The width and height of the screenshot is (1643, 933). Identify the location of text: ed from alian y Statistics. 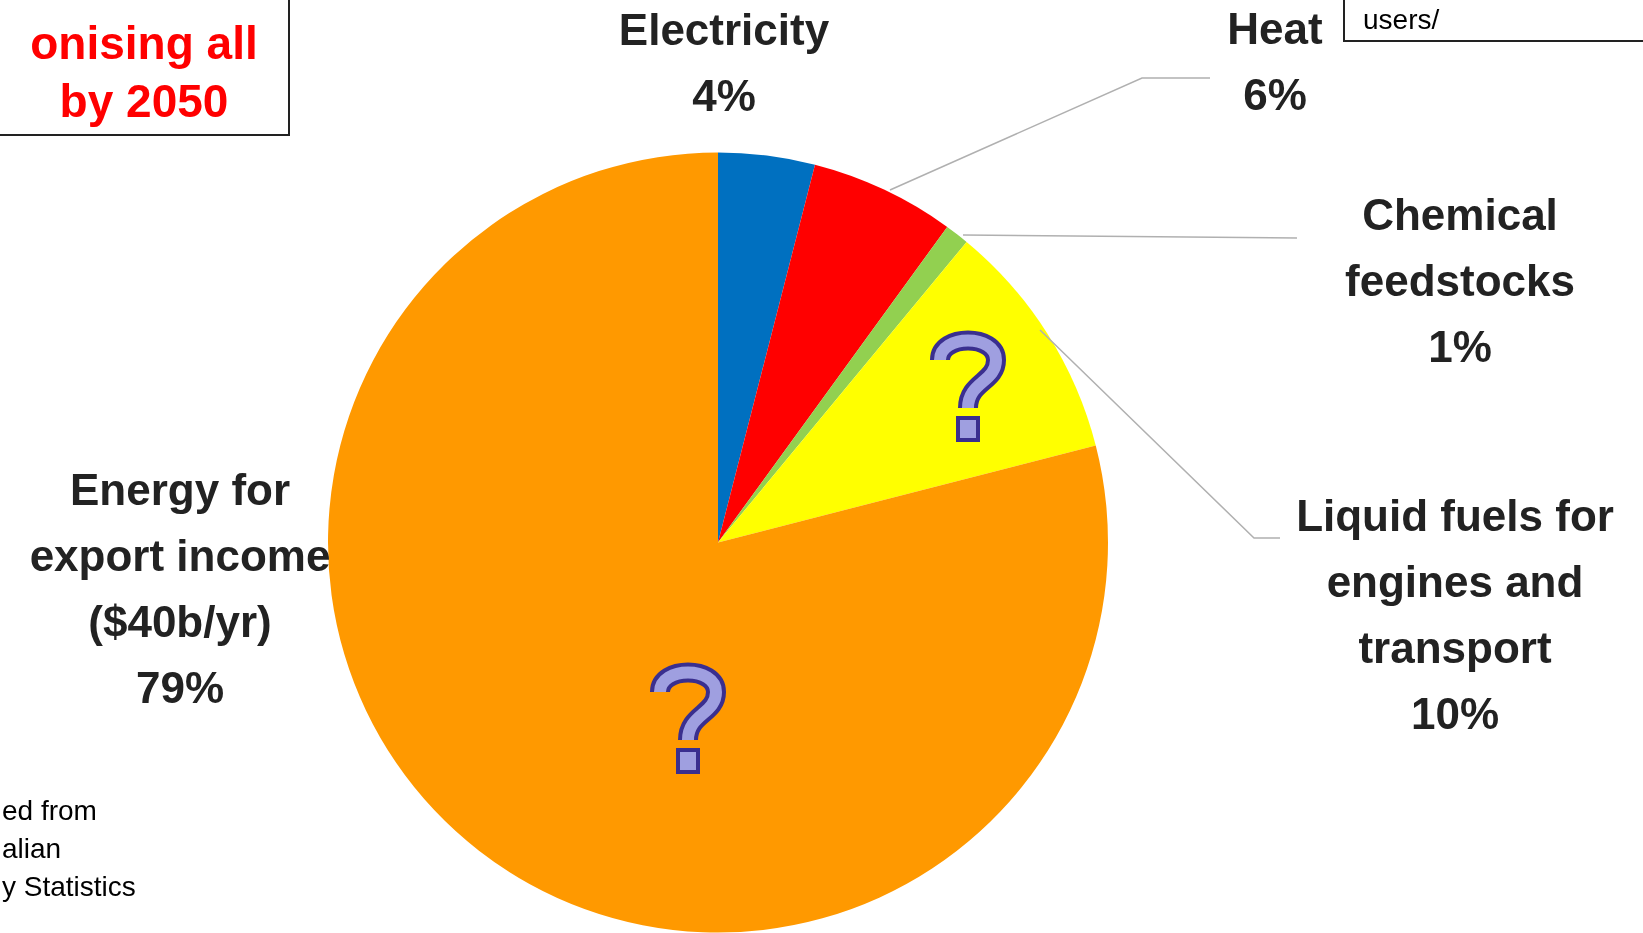
(69, 849).